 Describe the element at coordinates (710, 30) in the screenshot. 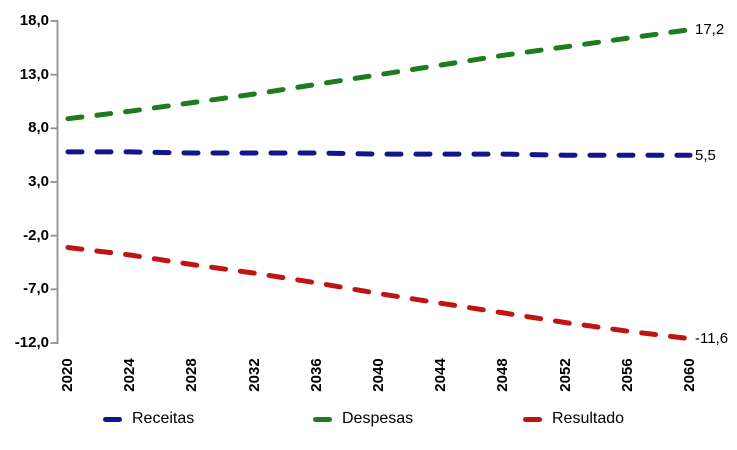

I see `end-label-despesas: 17,2` at that location.